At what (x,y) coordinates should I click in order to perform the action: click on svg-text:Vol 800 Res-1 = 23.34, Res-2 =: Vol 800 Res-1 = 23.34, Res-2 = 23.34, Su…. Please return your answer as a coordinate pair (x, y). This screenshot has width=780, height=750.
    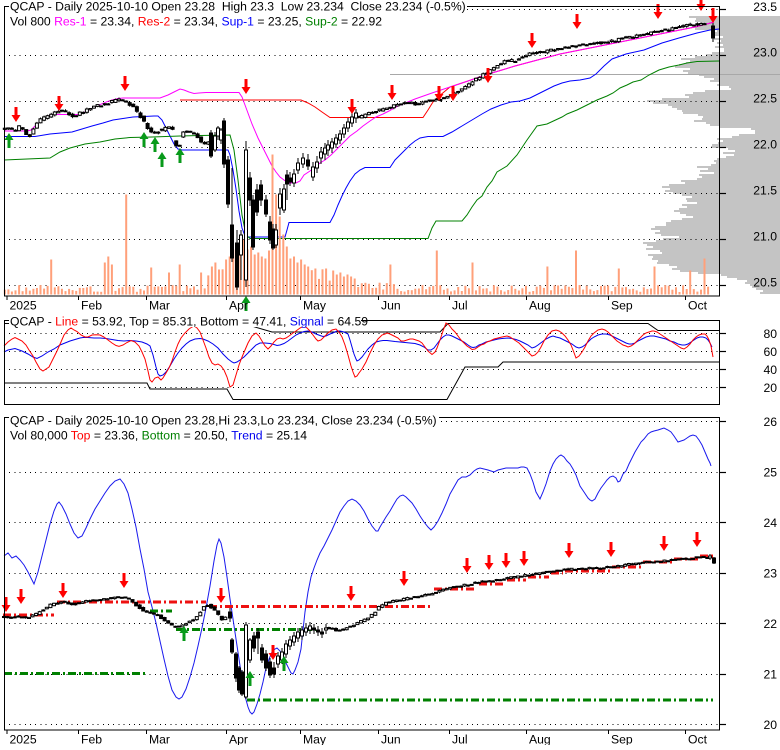
    Looking at the image, I should click on (196, 22).